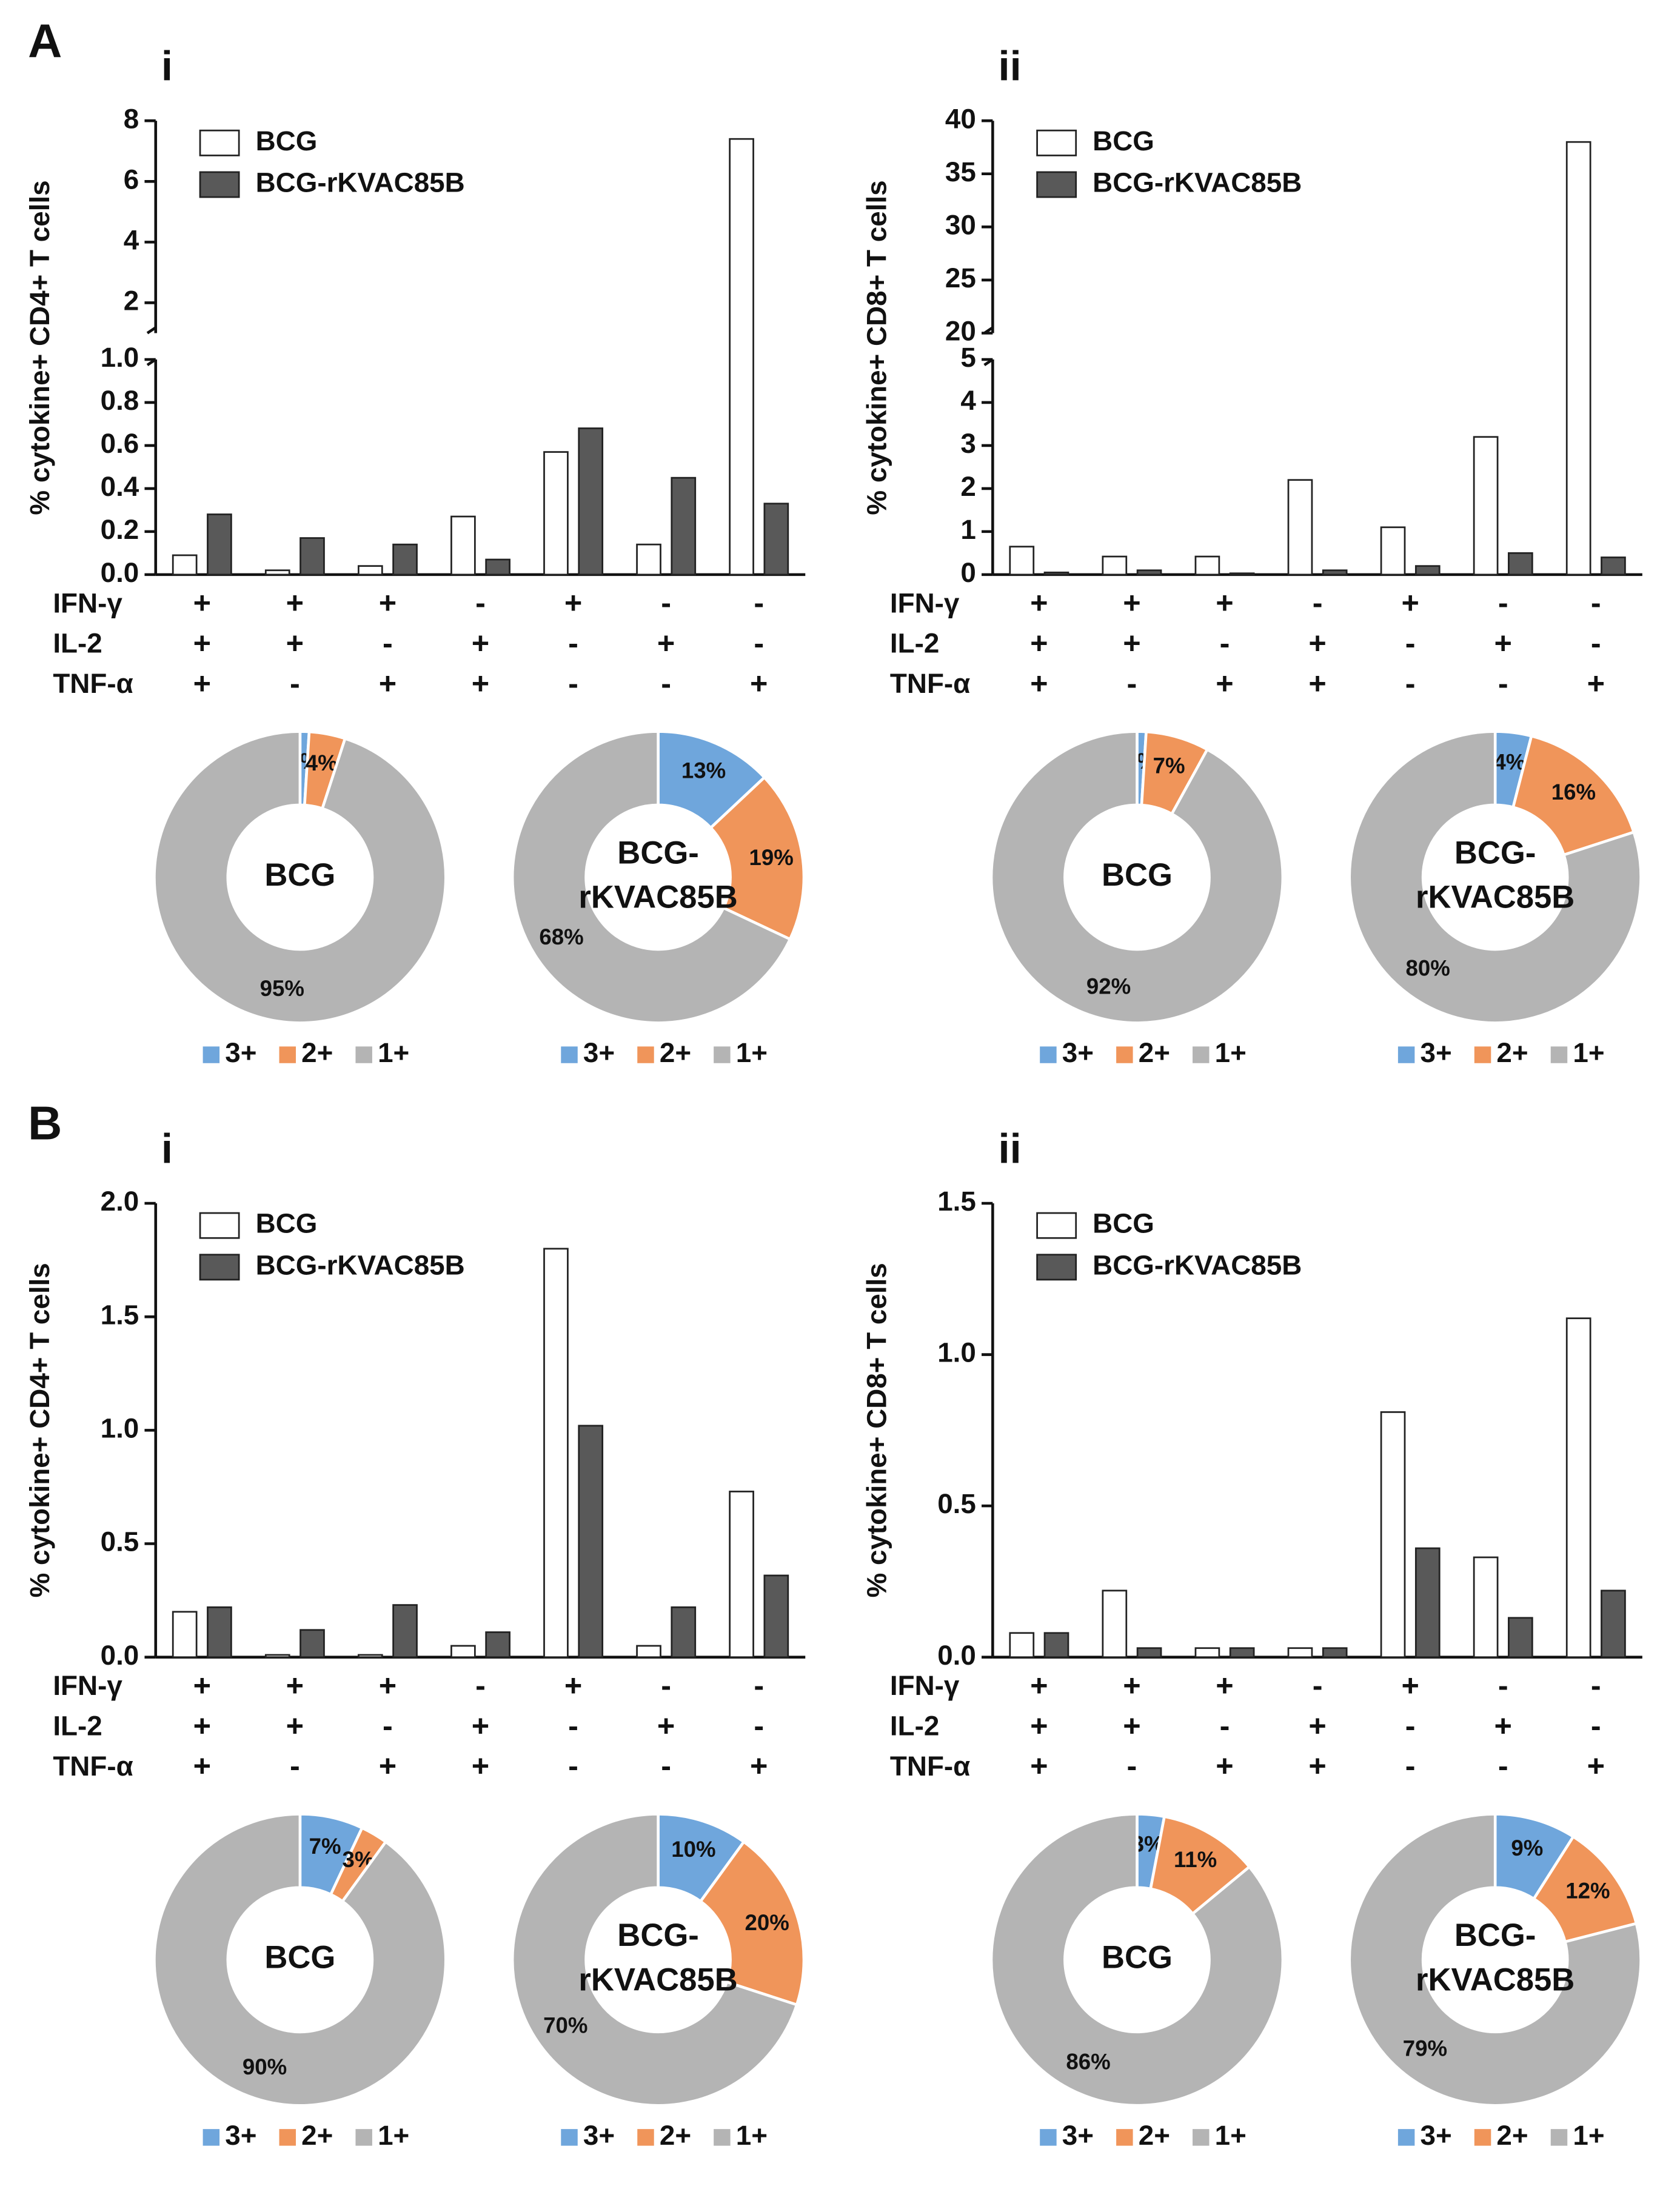 Image resolution: width=1680 pixels, height=2189 pixels. Describe the element at coordinates (287, 140) in the screenshot. I see `legend-label: BCG` at that location.